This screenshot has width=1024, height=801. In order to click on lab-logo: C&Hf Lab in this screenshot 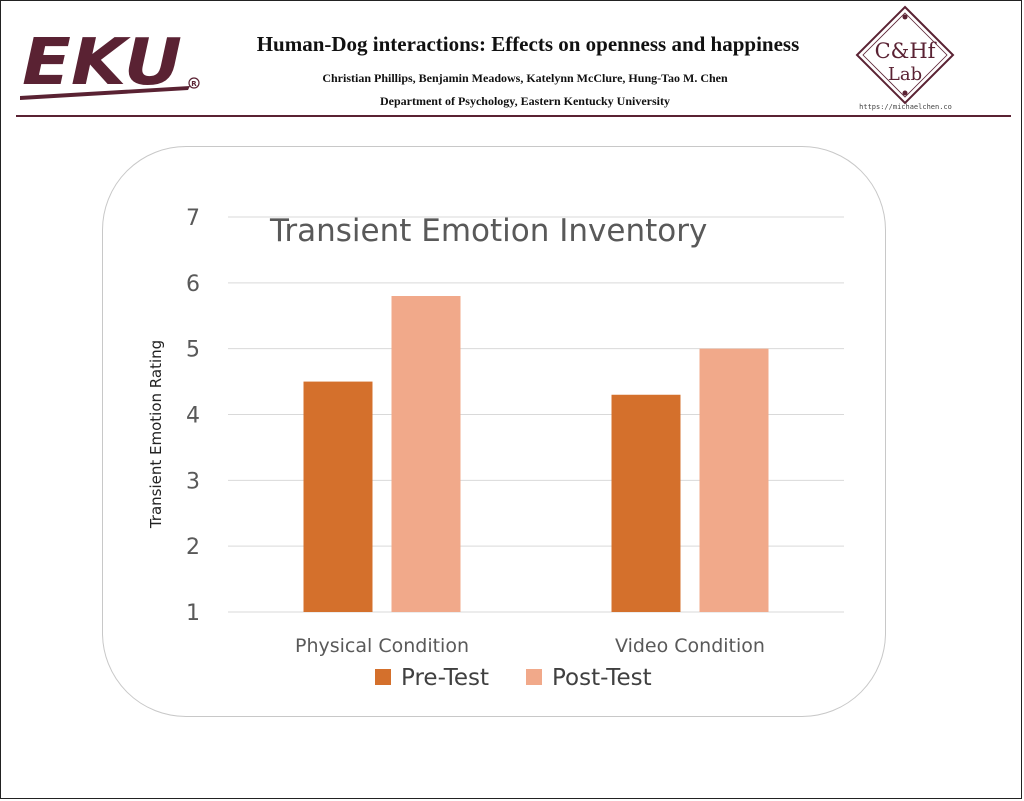, I will do `click(905, 55)`.